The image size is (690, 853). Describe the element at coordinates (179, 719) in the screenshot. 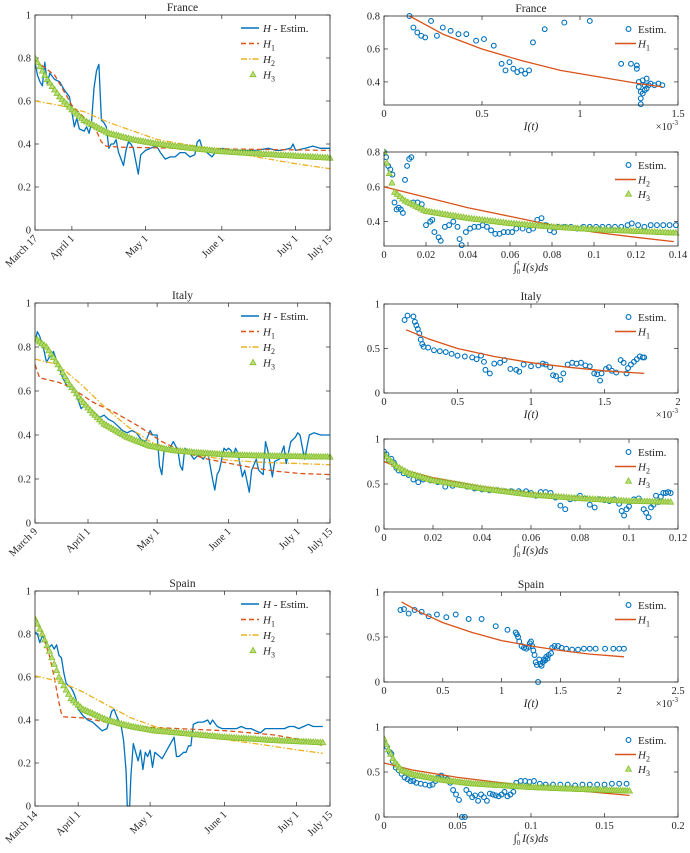

I see `series-estim-line` at that location.